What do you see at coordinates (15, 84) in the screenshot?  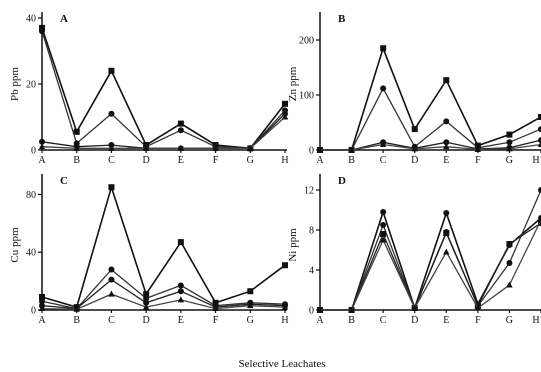 I see `y-axis-label: Pb ppm` at bounding box center [15, 84].